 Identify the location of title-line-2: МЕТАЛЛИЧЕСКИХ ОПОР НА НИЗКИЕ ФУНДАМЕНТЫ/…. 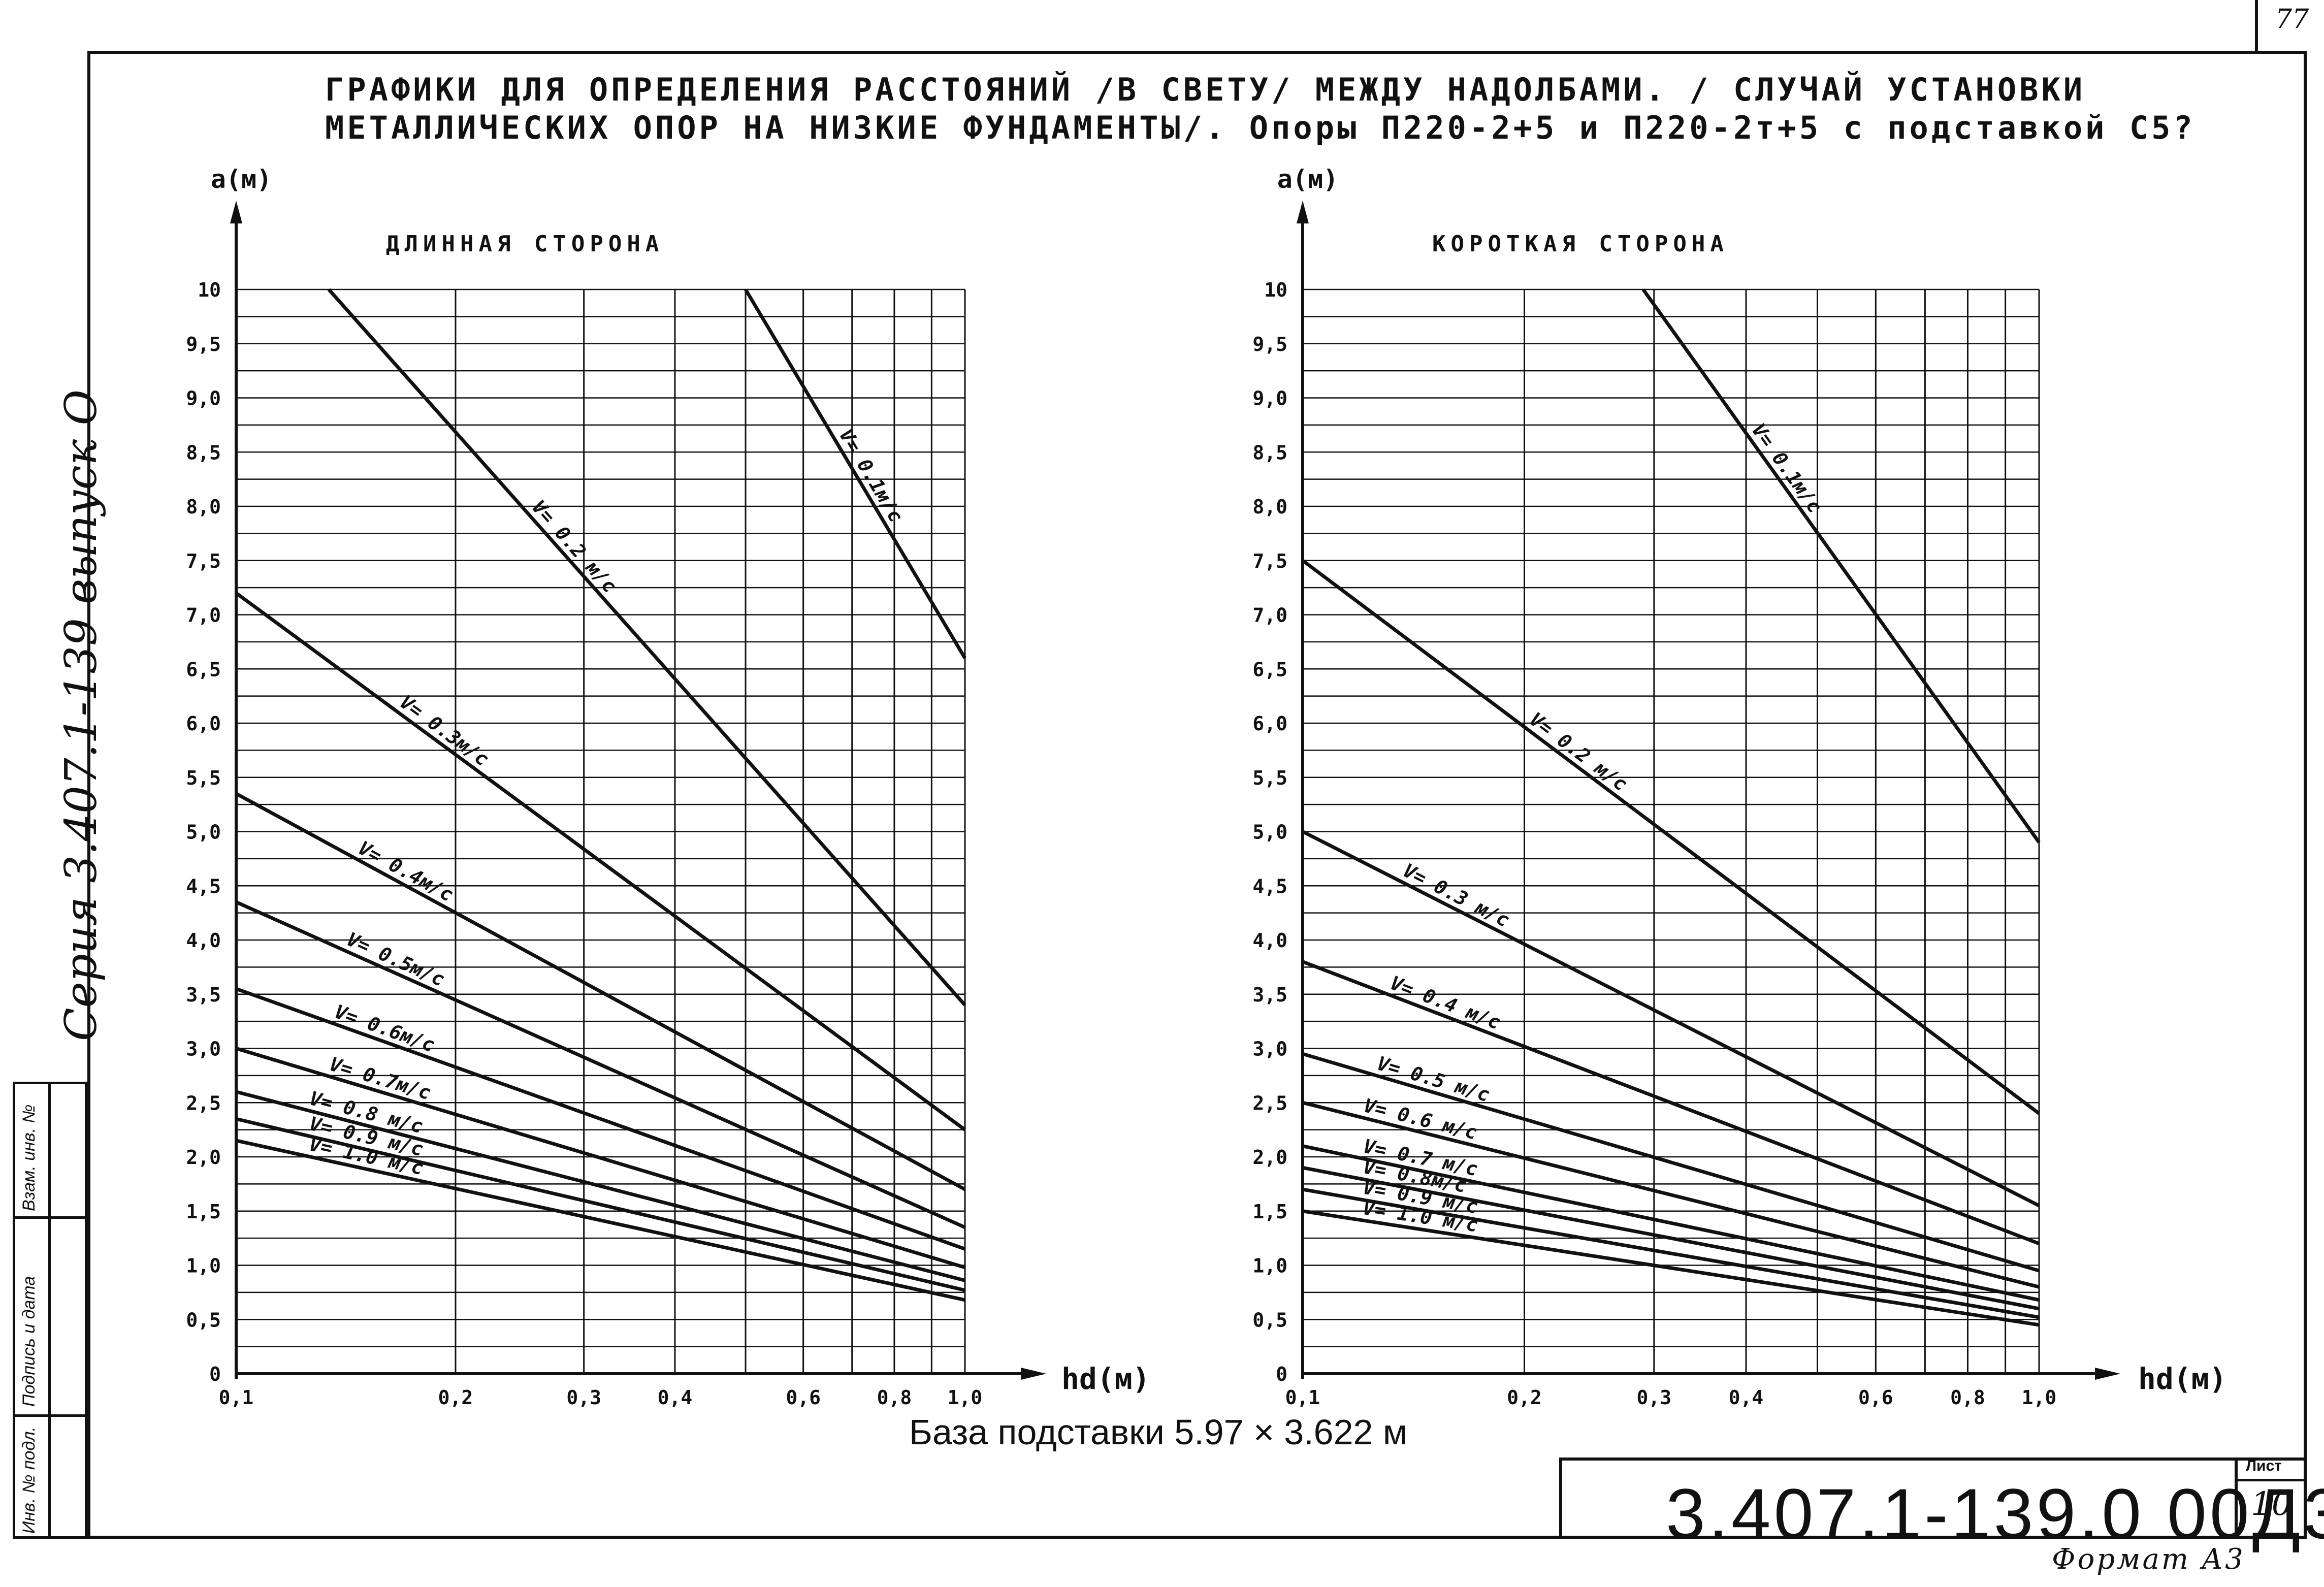
(1261, 127).